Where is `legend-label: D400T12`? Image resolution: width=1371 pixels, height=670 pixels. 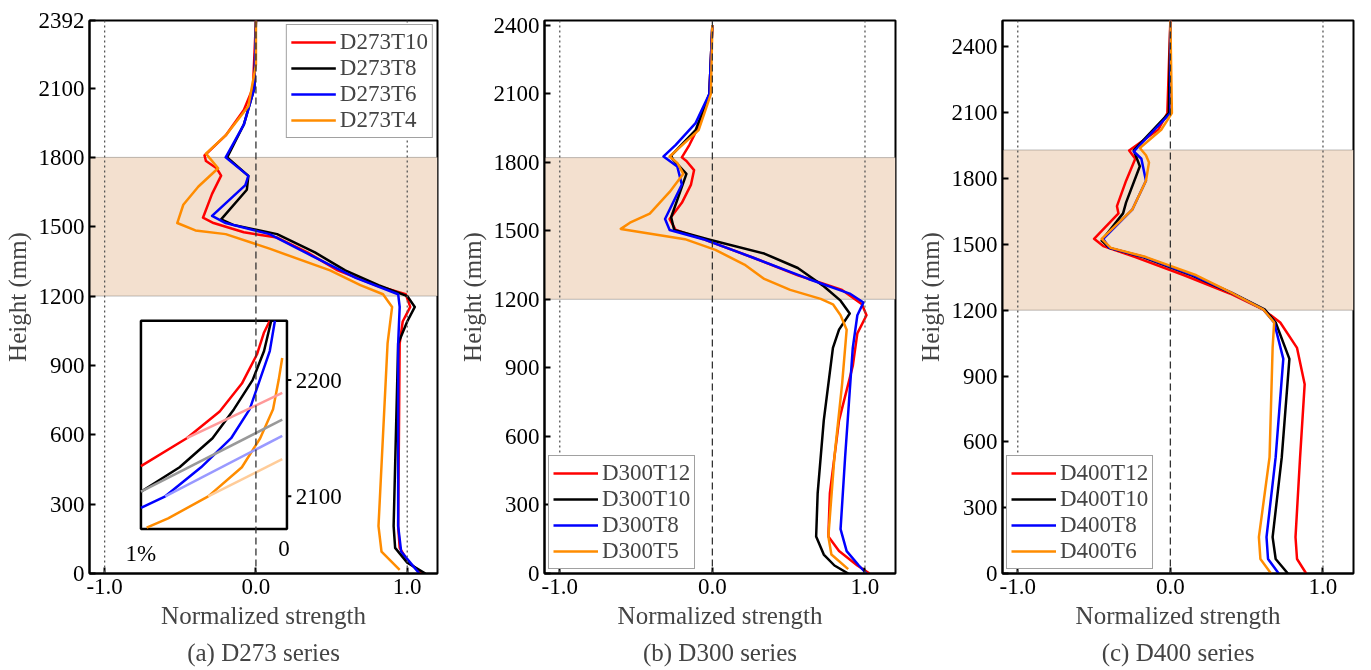 legend-label: D400T12 is located at coordinates (1104, 473).